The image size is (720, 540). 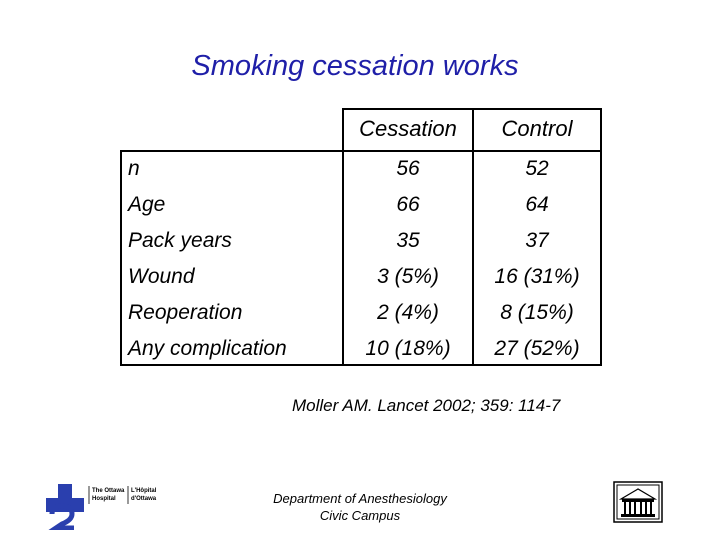 What do you see at coordinates (537, 128) in the screenshot?
I see `column-header-control: Control` at bounding box center [537, 128].